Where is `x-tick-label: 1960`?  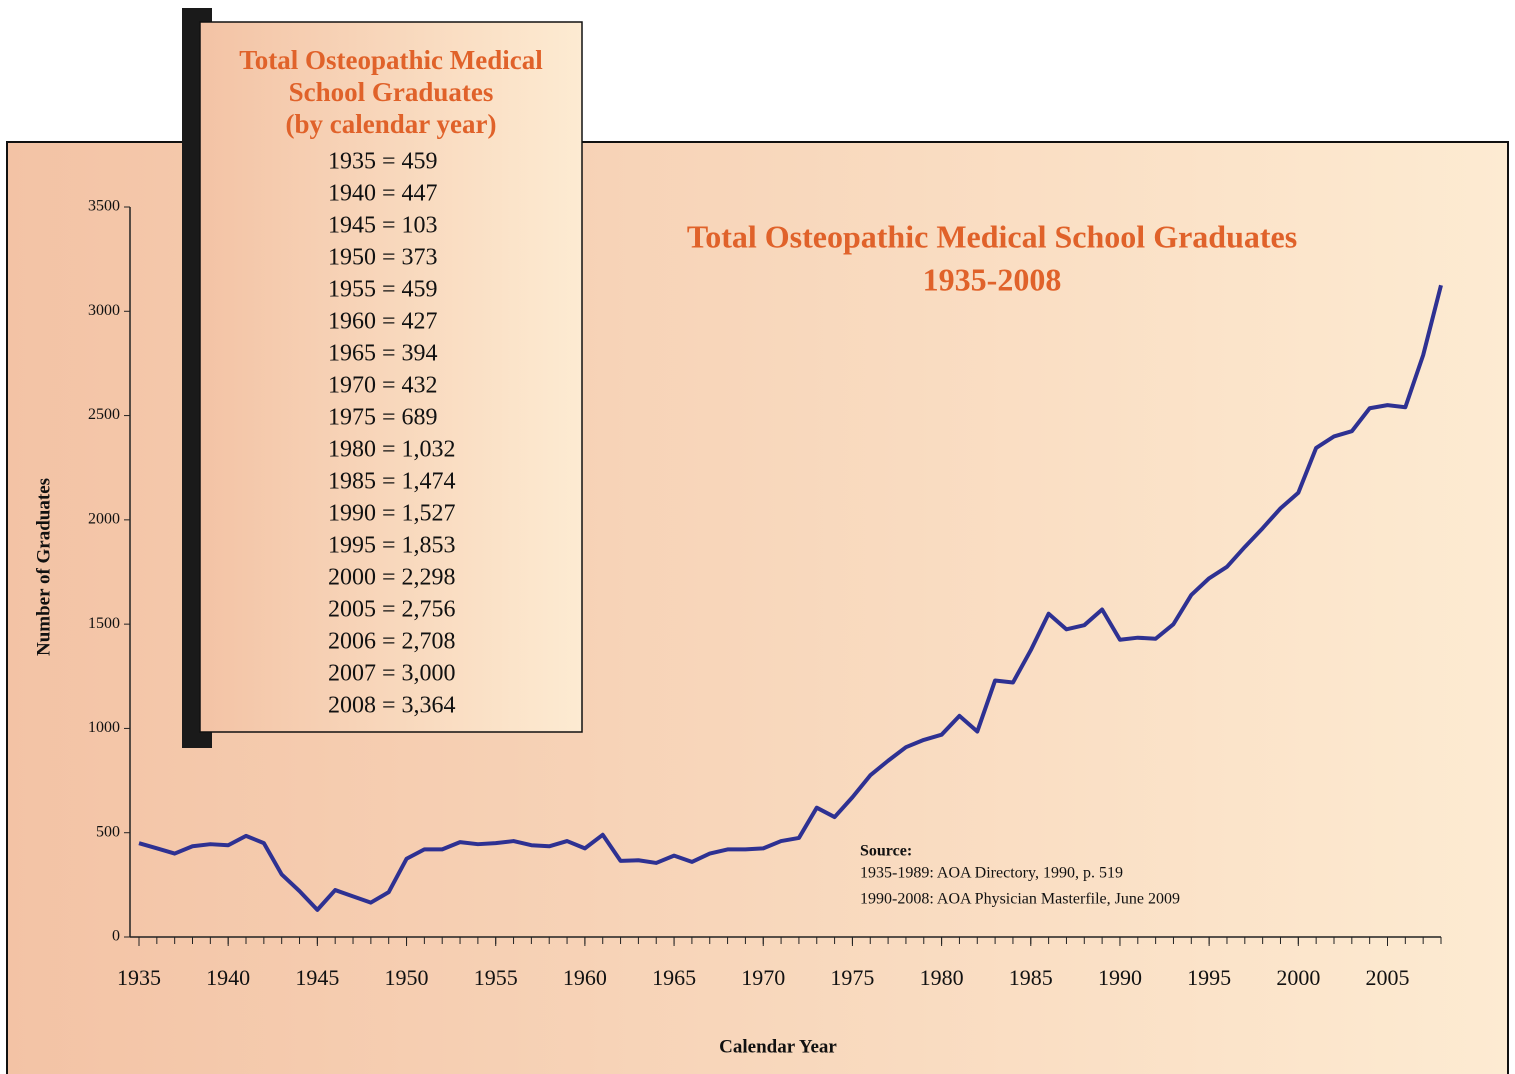 x-tick-label: 1960 is located at coordinates (585, 977).